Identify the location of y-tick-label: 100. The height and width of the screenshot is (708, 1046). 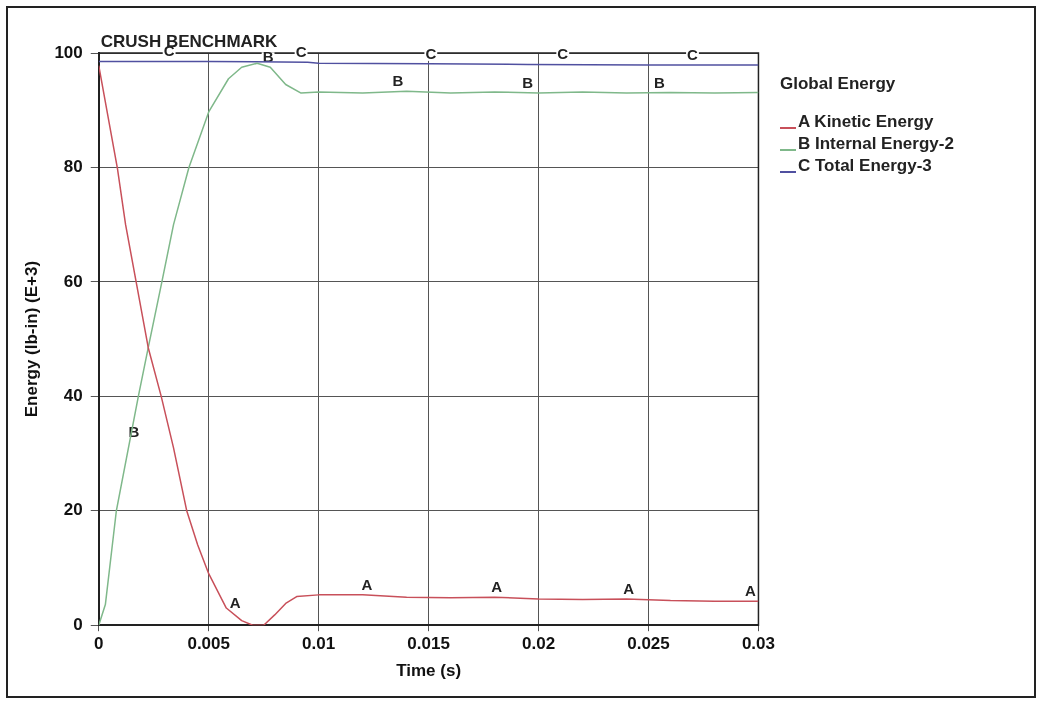
(68, 52).